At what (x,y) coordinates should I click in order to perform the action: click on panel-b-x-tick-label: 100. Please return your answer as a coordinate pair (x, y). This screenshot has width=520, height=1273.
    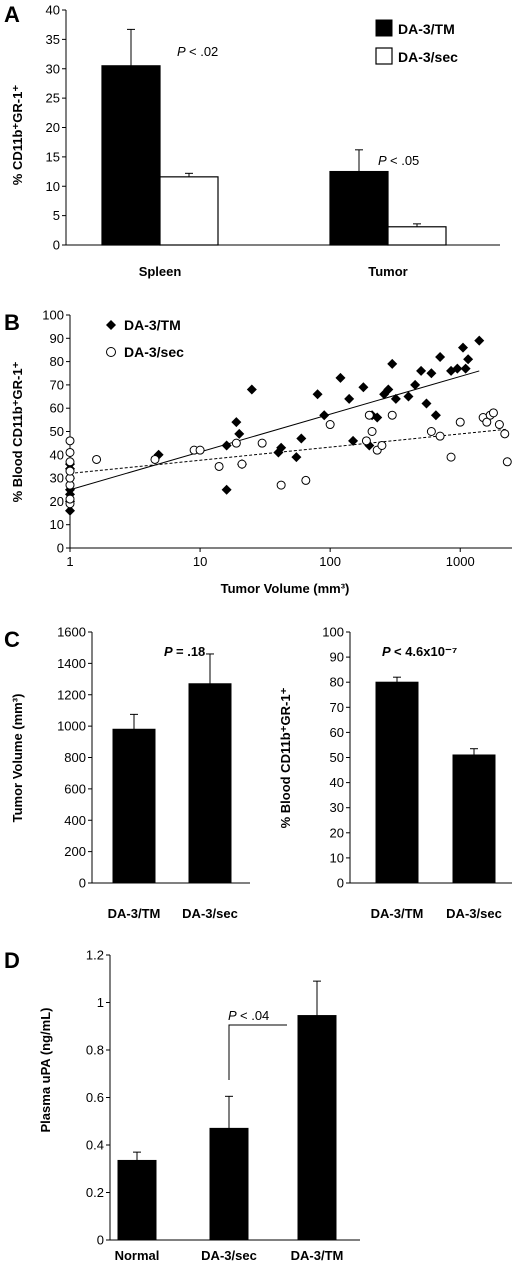
    Looking at the image, I should click on (330, 561).